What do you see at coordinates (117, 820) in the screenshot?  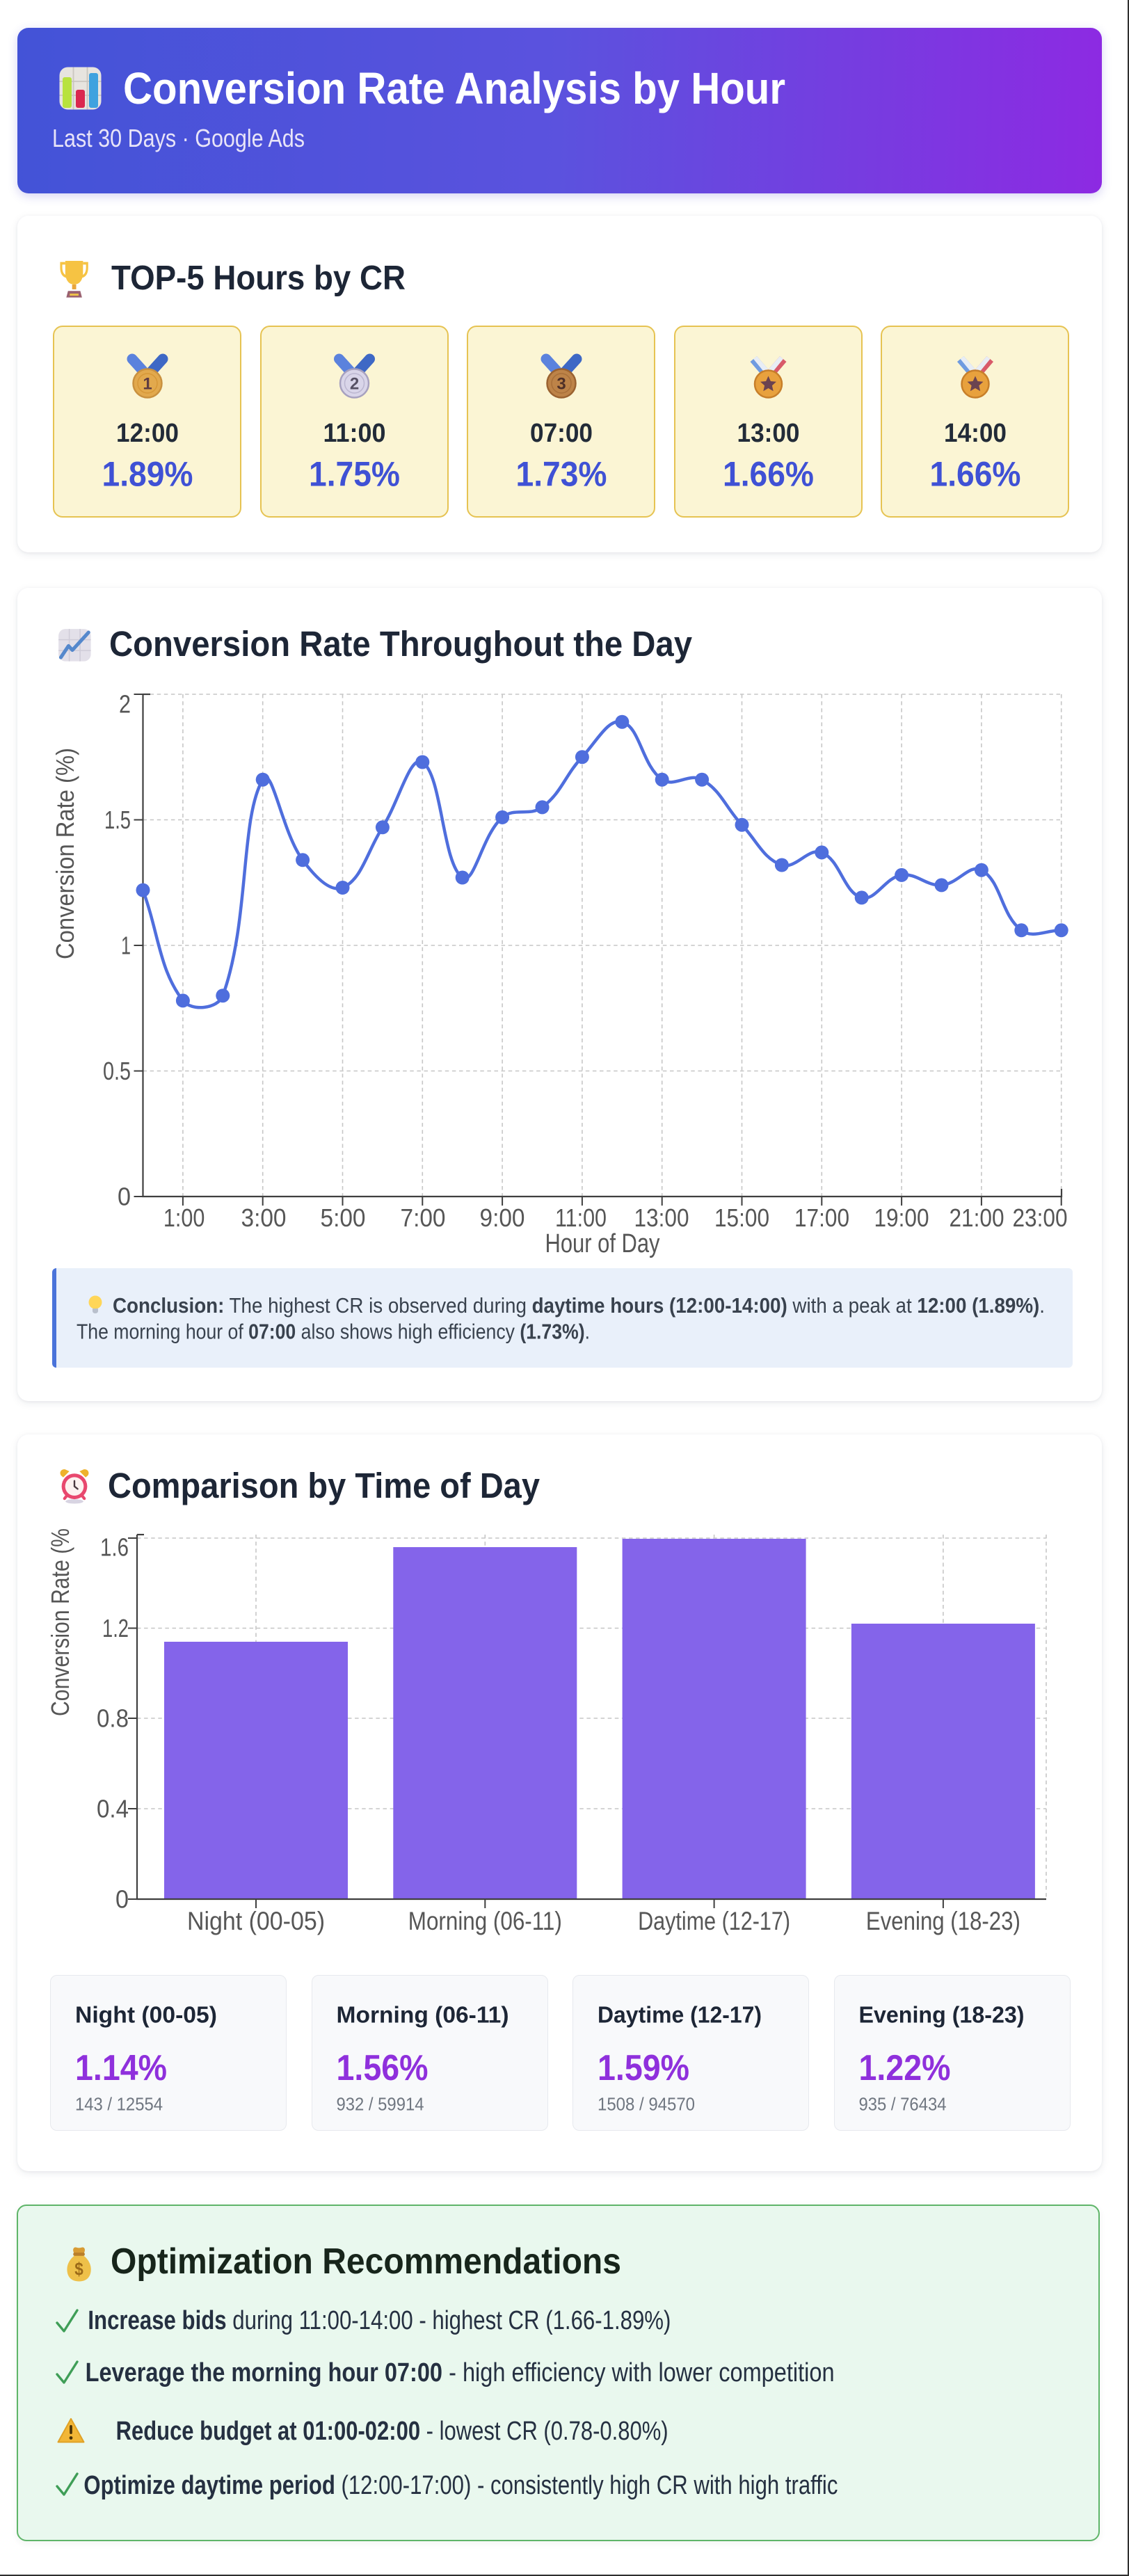 I see `svg-text: 1.5` at bounding box center [117, 820].